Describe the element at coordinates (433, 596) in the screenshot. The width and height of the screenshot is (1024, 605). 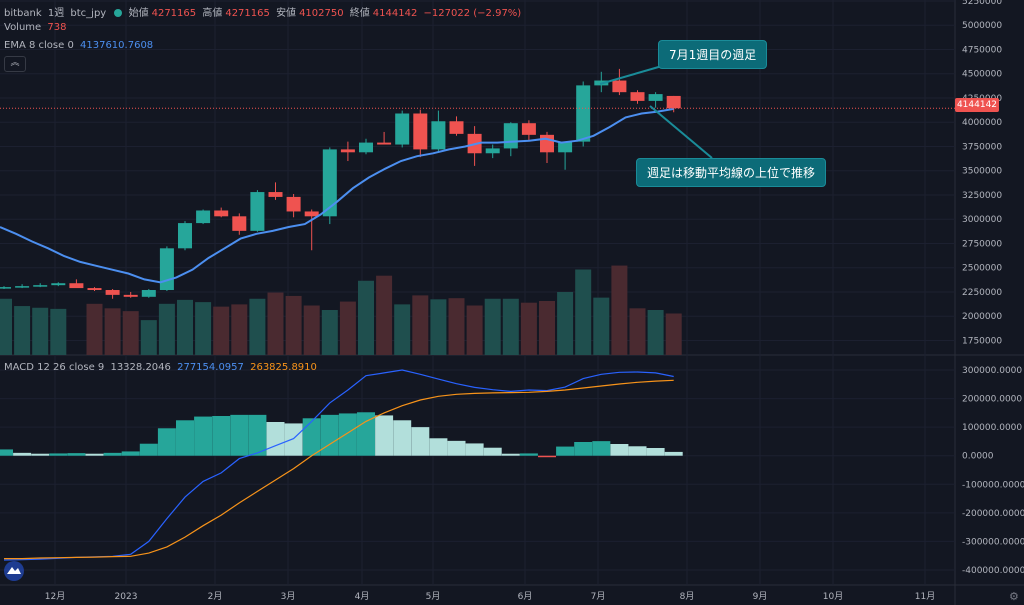
I see `time-tick-label: 5月` at that location.